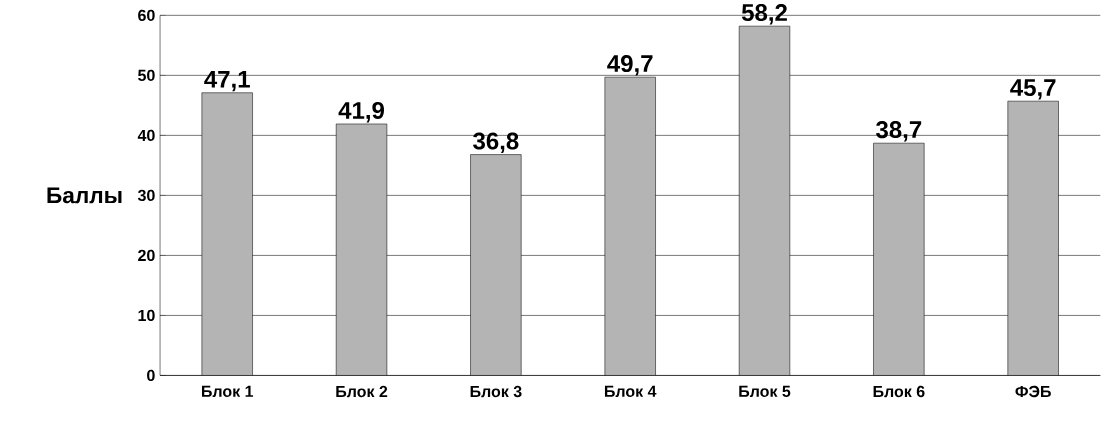 The width and height of the screenshot is (1111, 422). What do you see at coordinates (496, 391) in the screenshot?
I see `x-tick-label: Блок 3` at bounding box center [496, 391].